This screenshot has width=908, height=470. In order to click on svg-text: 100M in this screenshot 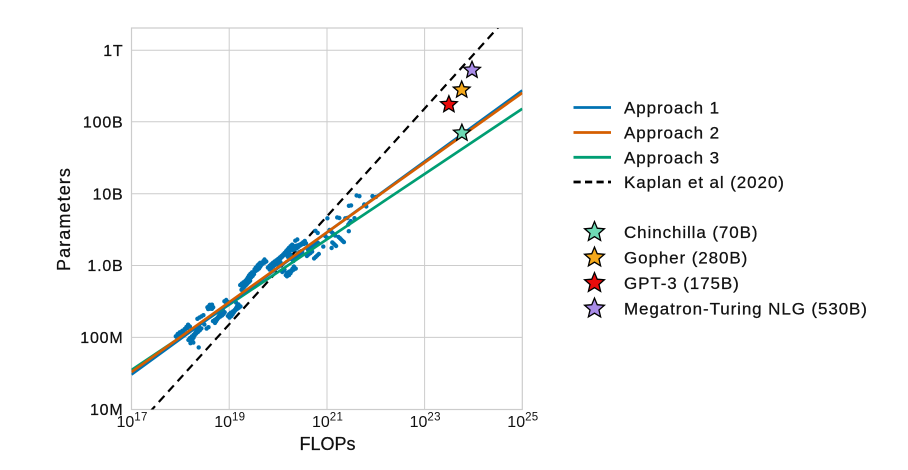, I will do `click(101, 338)`.